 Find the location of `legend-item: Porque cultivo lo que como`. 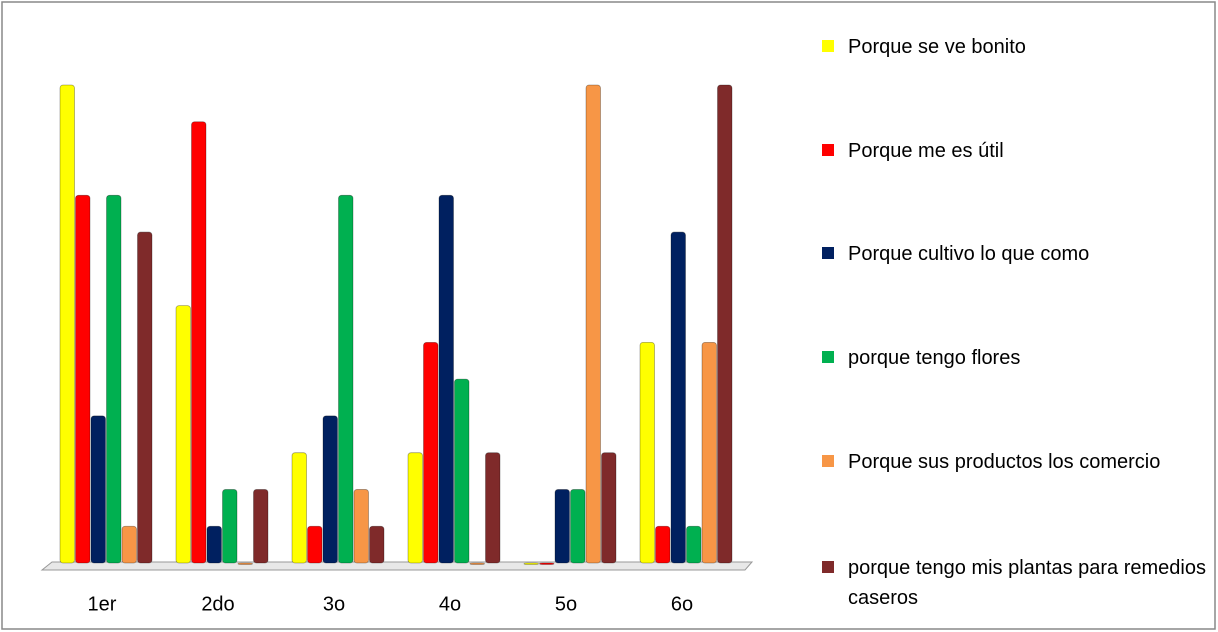

legend-item: Porque cultivo lo que como is located at coordinates (1015, 254).